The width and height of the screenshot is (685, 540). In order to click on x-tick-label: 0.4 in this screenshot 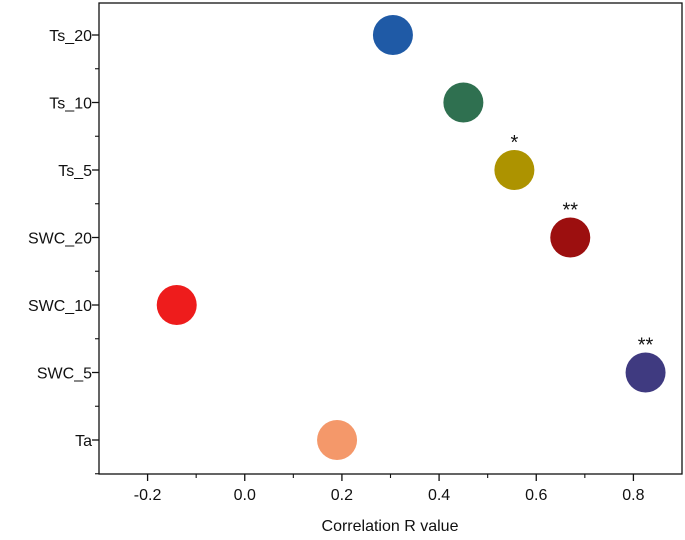, I will do `click(439, 495)`.